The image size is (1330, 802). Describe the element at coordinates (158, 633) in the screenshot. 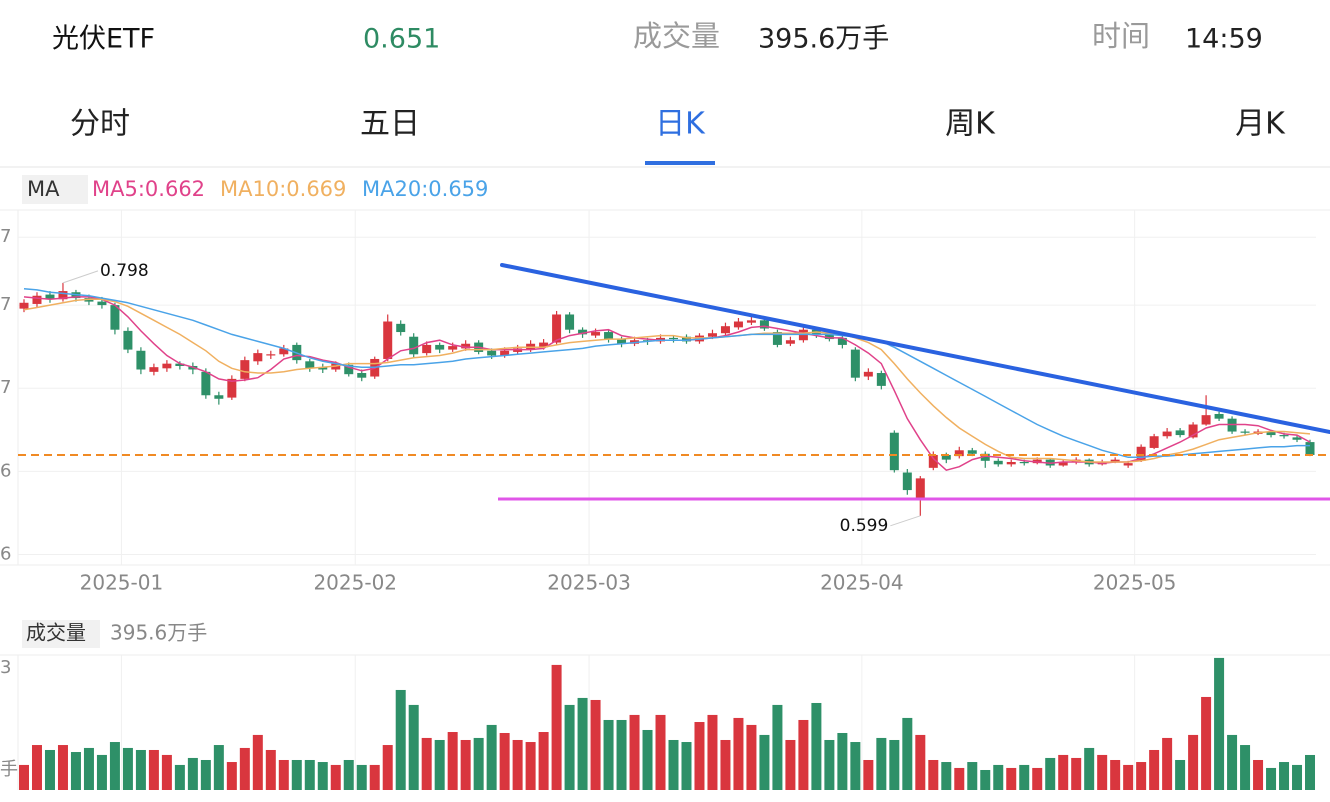

I see `volume-value: 395.6万手` at that location.